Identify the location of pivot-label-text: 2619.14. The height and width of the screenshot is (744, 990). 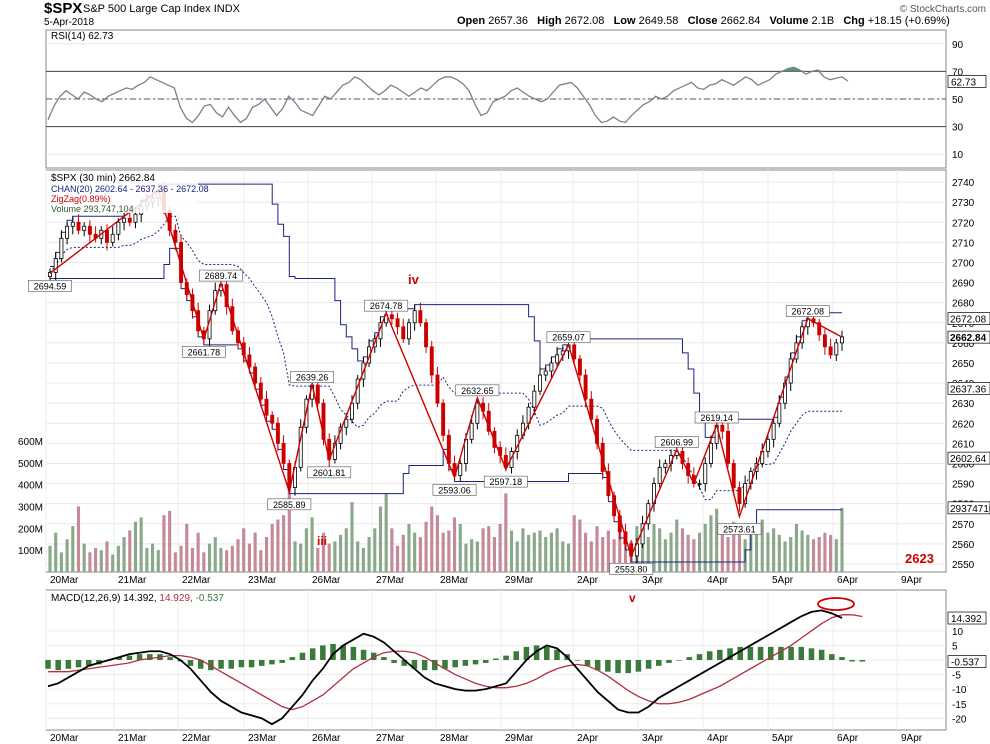
(716, 418).